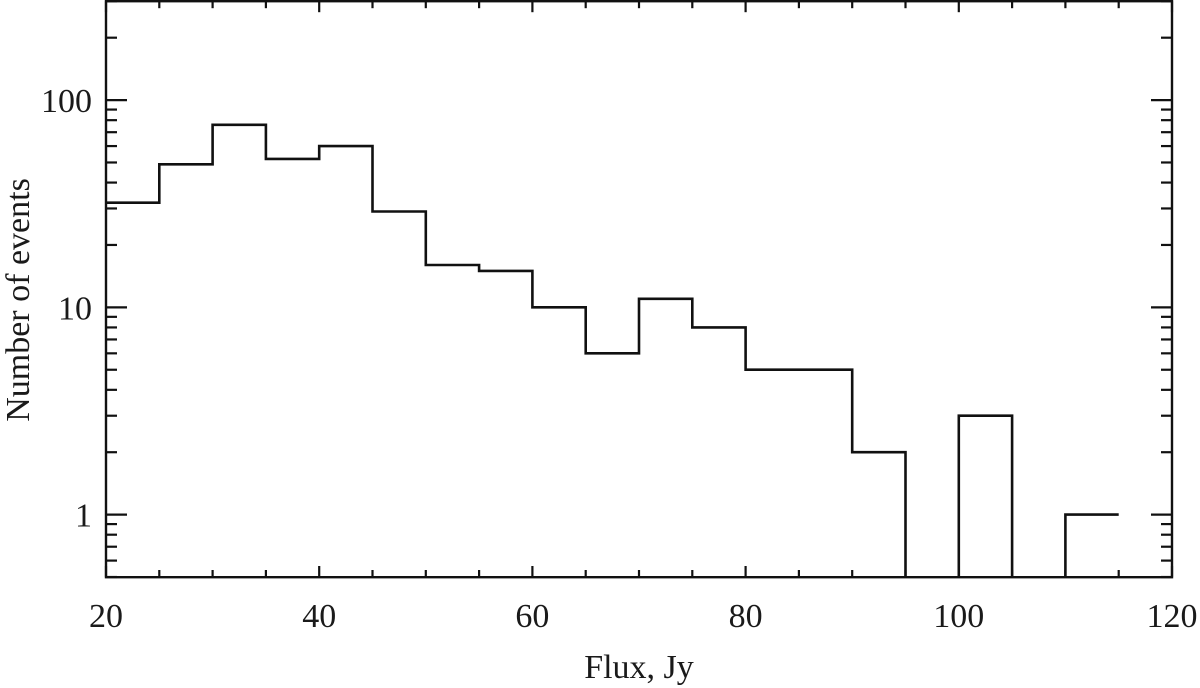 The height and width of the screenshot is (688, 1200). Describe the element at coordinates (18, 300) in the screenshot. I see `y-axis-title: Number of events` at that location.